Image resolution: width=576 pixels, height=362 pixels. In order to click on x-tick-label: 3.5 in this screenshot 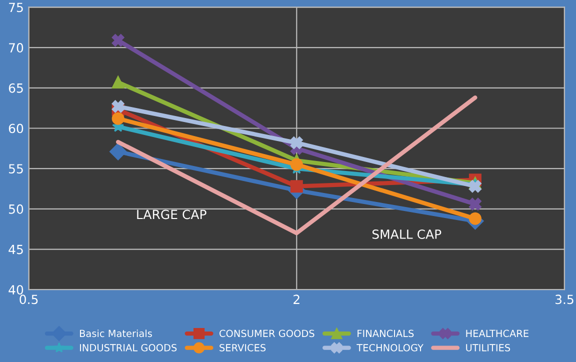, I will do `click(564, 299)`.